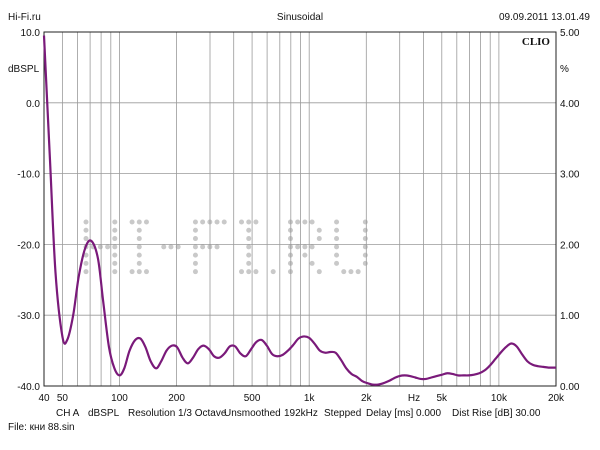 This screenshot has width=600, height=450. What do you see at coordinates (176, 398) in the screenshot?
I see `x-tick-label: 200` at bounding box center [176, 398].